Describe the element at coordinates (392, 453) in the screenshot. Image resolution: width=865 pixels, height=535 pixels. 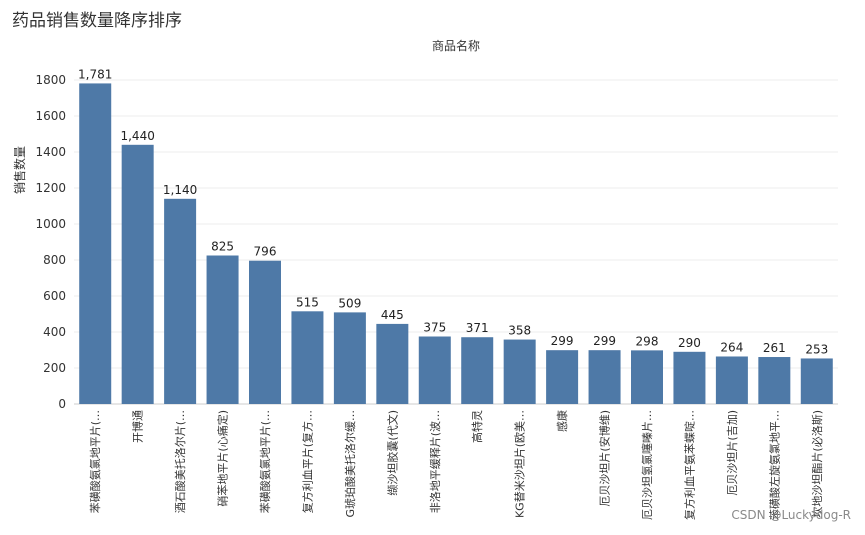
I see `x-tick-label: 缬沙坦胶囊(代文)` at that location.